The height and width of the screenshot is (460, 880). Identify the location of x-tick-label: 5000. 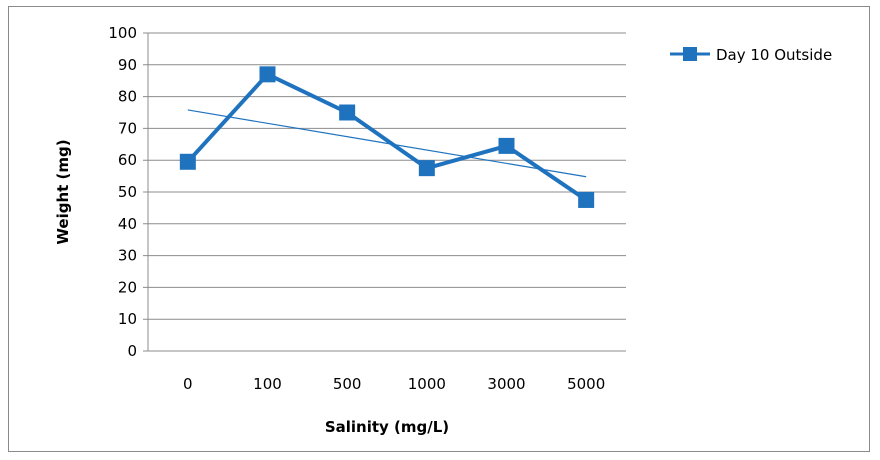
(586, 384).